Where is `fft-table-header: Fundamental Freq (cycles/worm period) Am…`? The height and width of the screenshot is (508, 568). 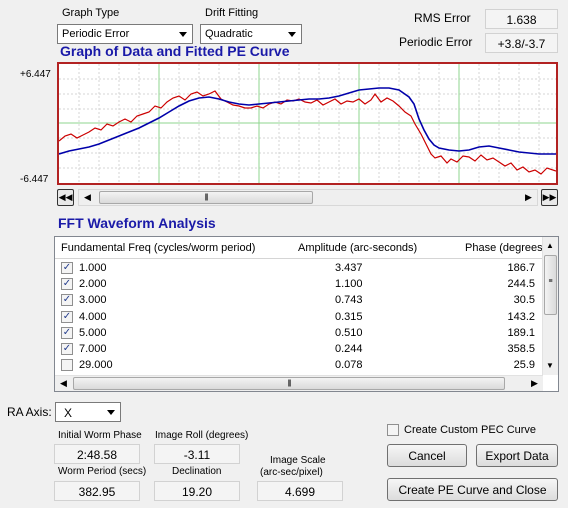 fft-table-header: Fundamental Freq (cycles/worm period) Am… is located at coordinates (301, 248).